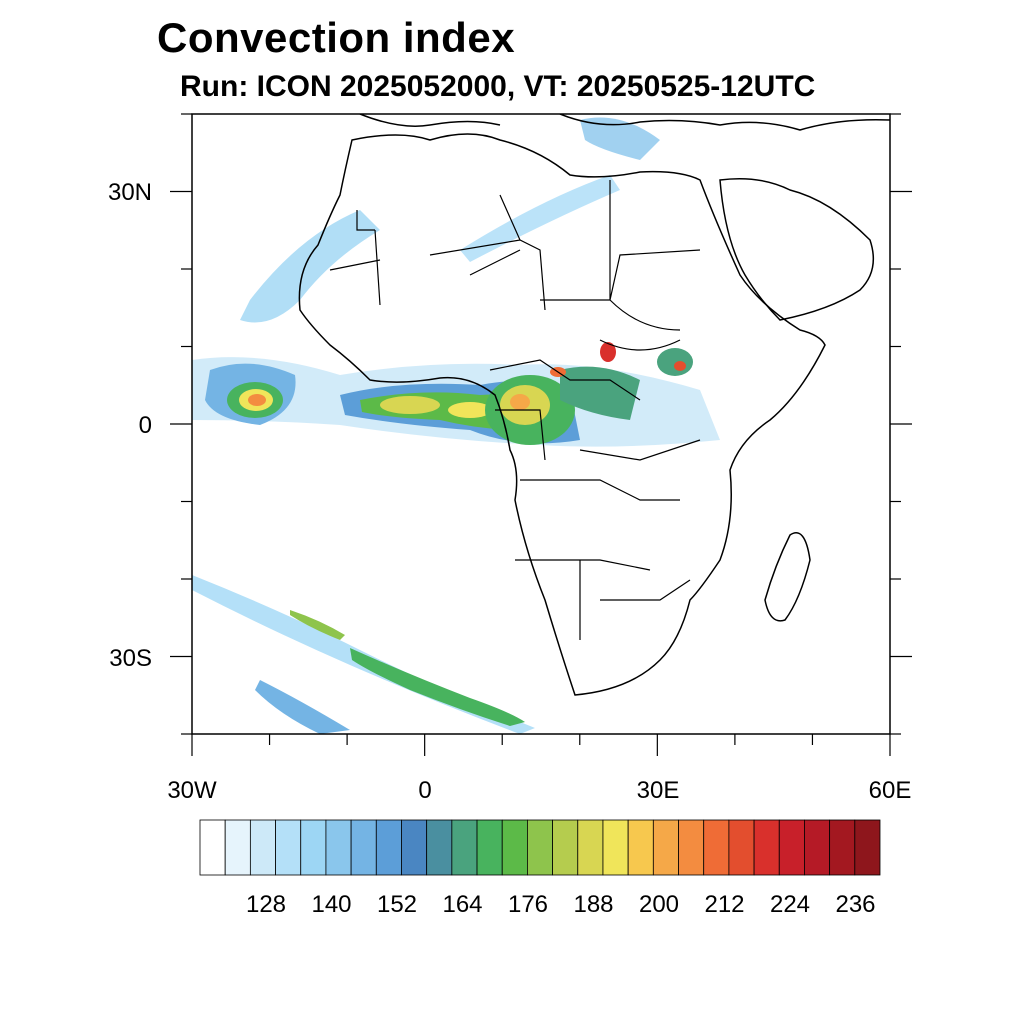  I want to click on lon-label: 30E, so click(658, 790).